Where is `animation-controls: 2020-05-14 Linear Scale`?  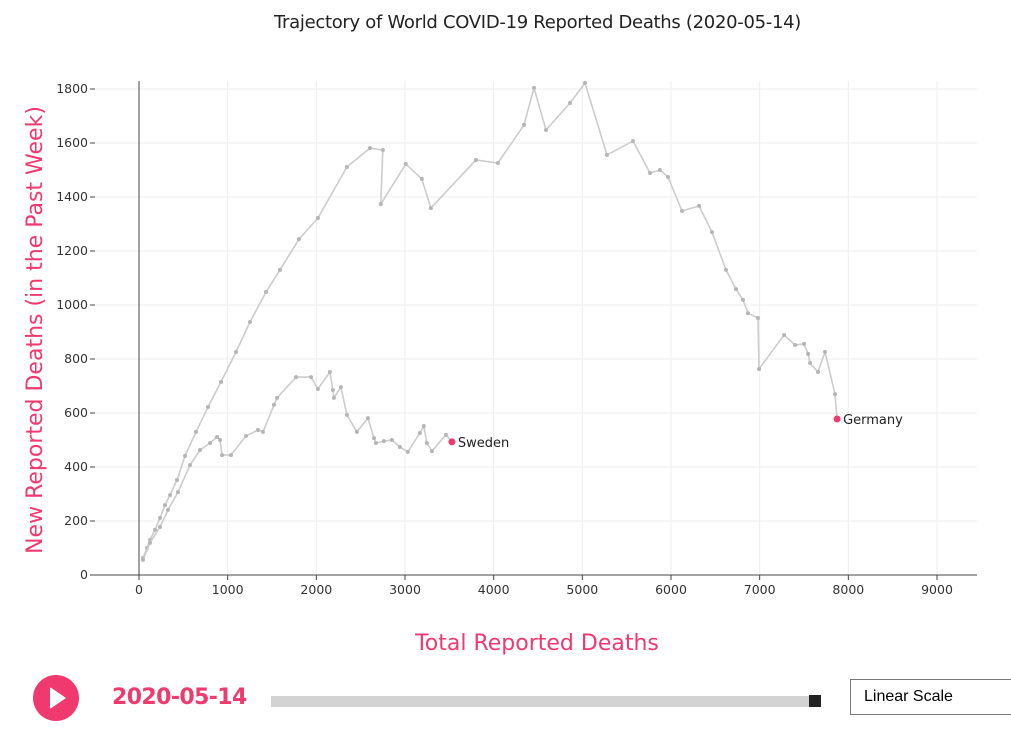
animation-controls: 2020-05-14 Linear Scale is located at coordinates (505, 699).